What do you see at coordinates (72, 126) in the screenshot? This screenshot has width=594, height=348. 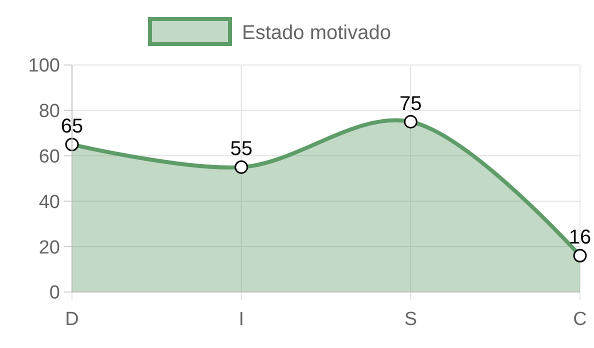 I see `data-label: 65` at bounding box center [72, 126].